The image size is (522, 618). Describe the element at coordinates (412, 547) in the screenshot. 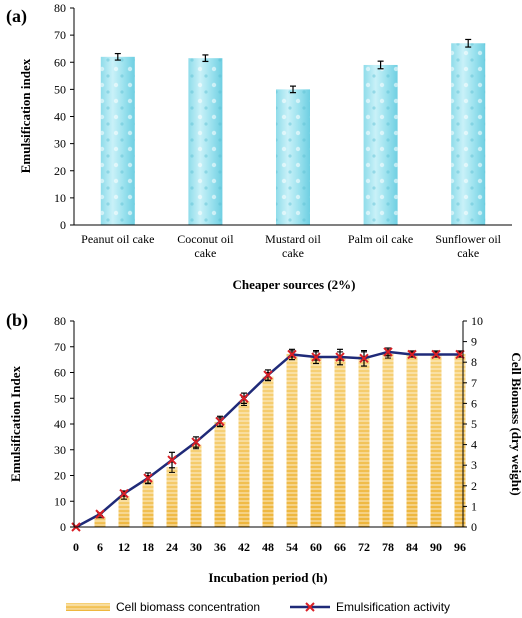

I see `panel-b-x-tick-label: 84` at that location.